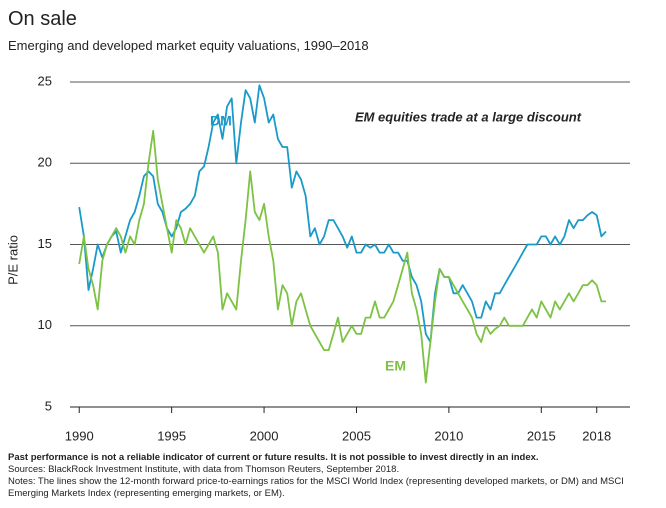 The image size is (666, 508). I want to click on x-tick-label: 2010, so click(448, 435).